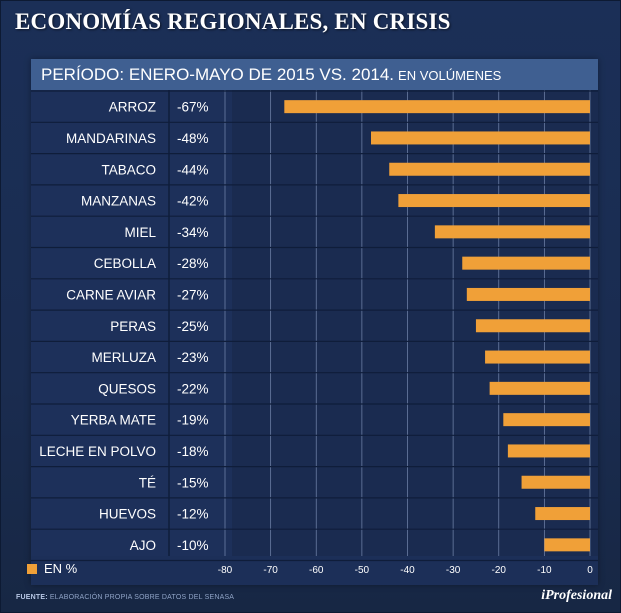 The width and height of the screenshot is (621, 613). I want to click on period-text: PERÍODO: ENERO-MAYO DE 2015 VS. 2014., so click(218, 74).